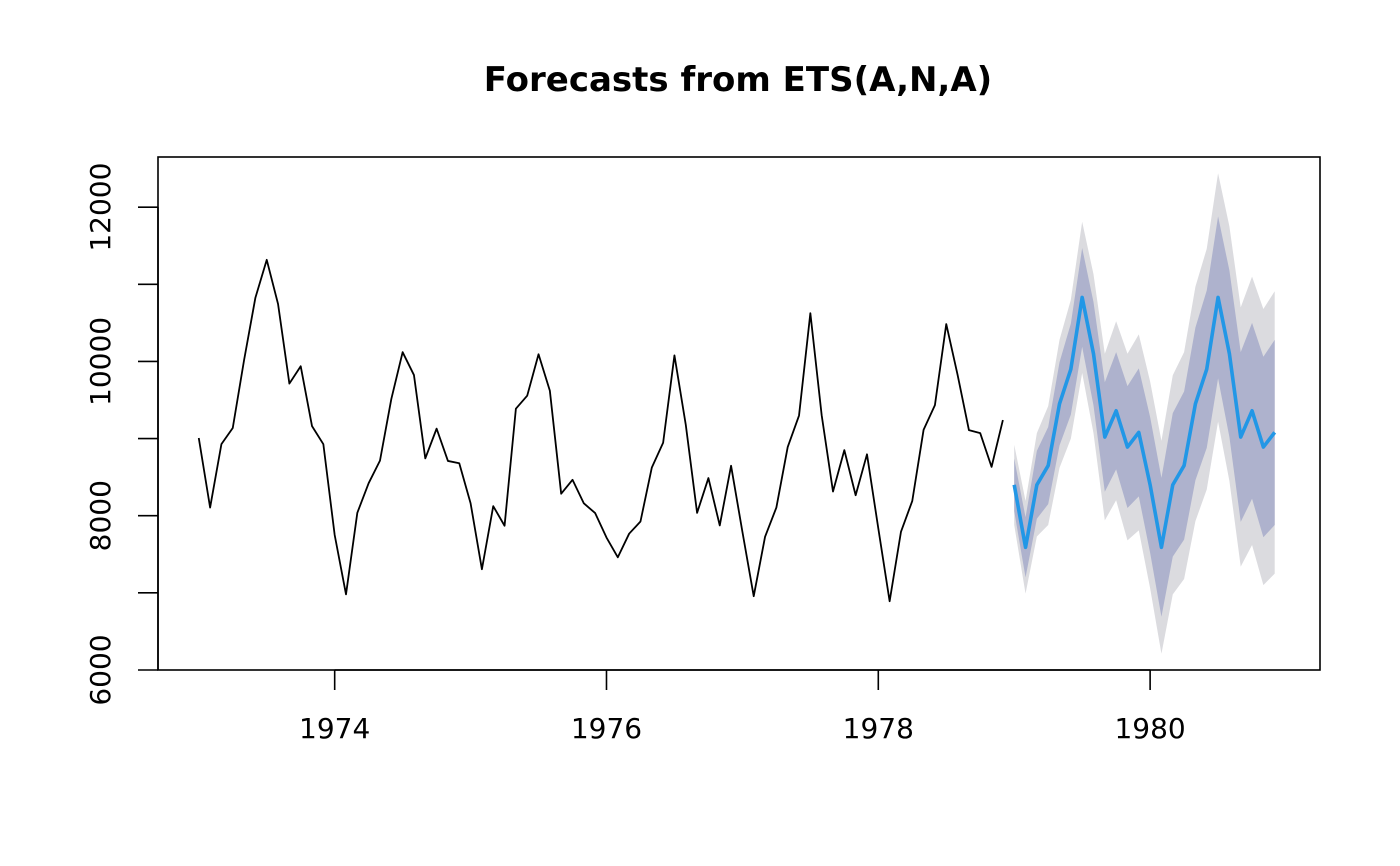 This screenshot has height=866, width=1400. What do you see at coordinates (334, 728) in the screenshot?
I see `x-tick-label: 1974` at bounding box center [334, 728].